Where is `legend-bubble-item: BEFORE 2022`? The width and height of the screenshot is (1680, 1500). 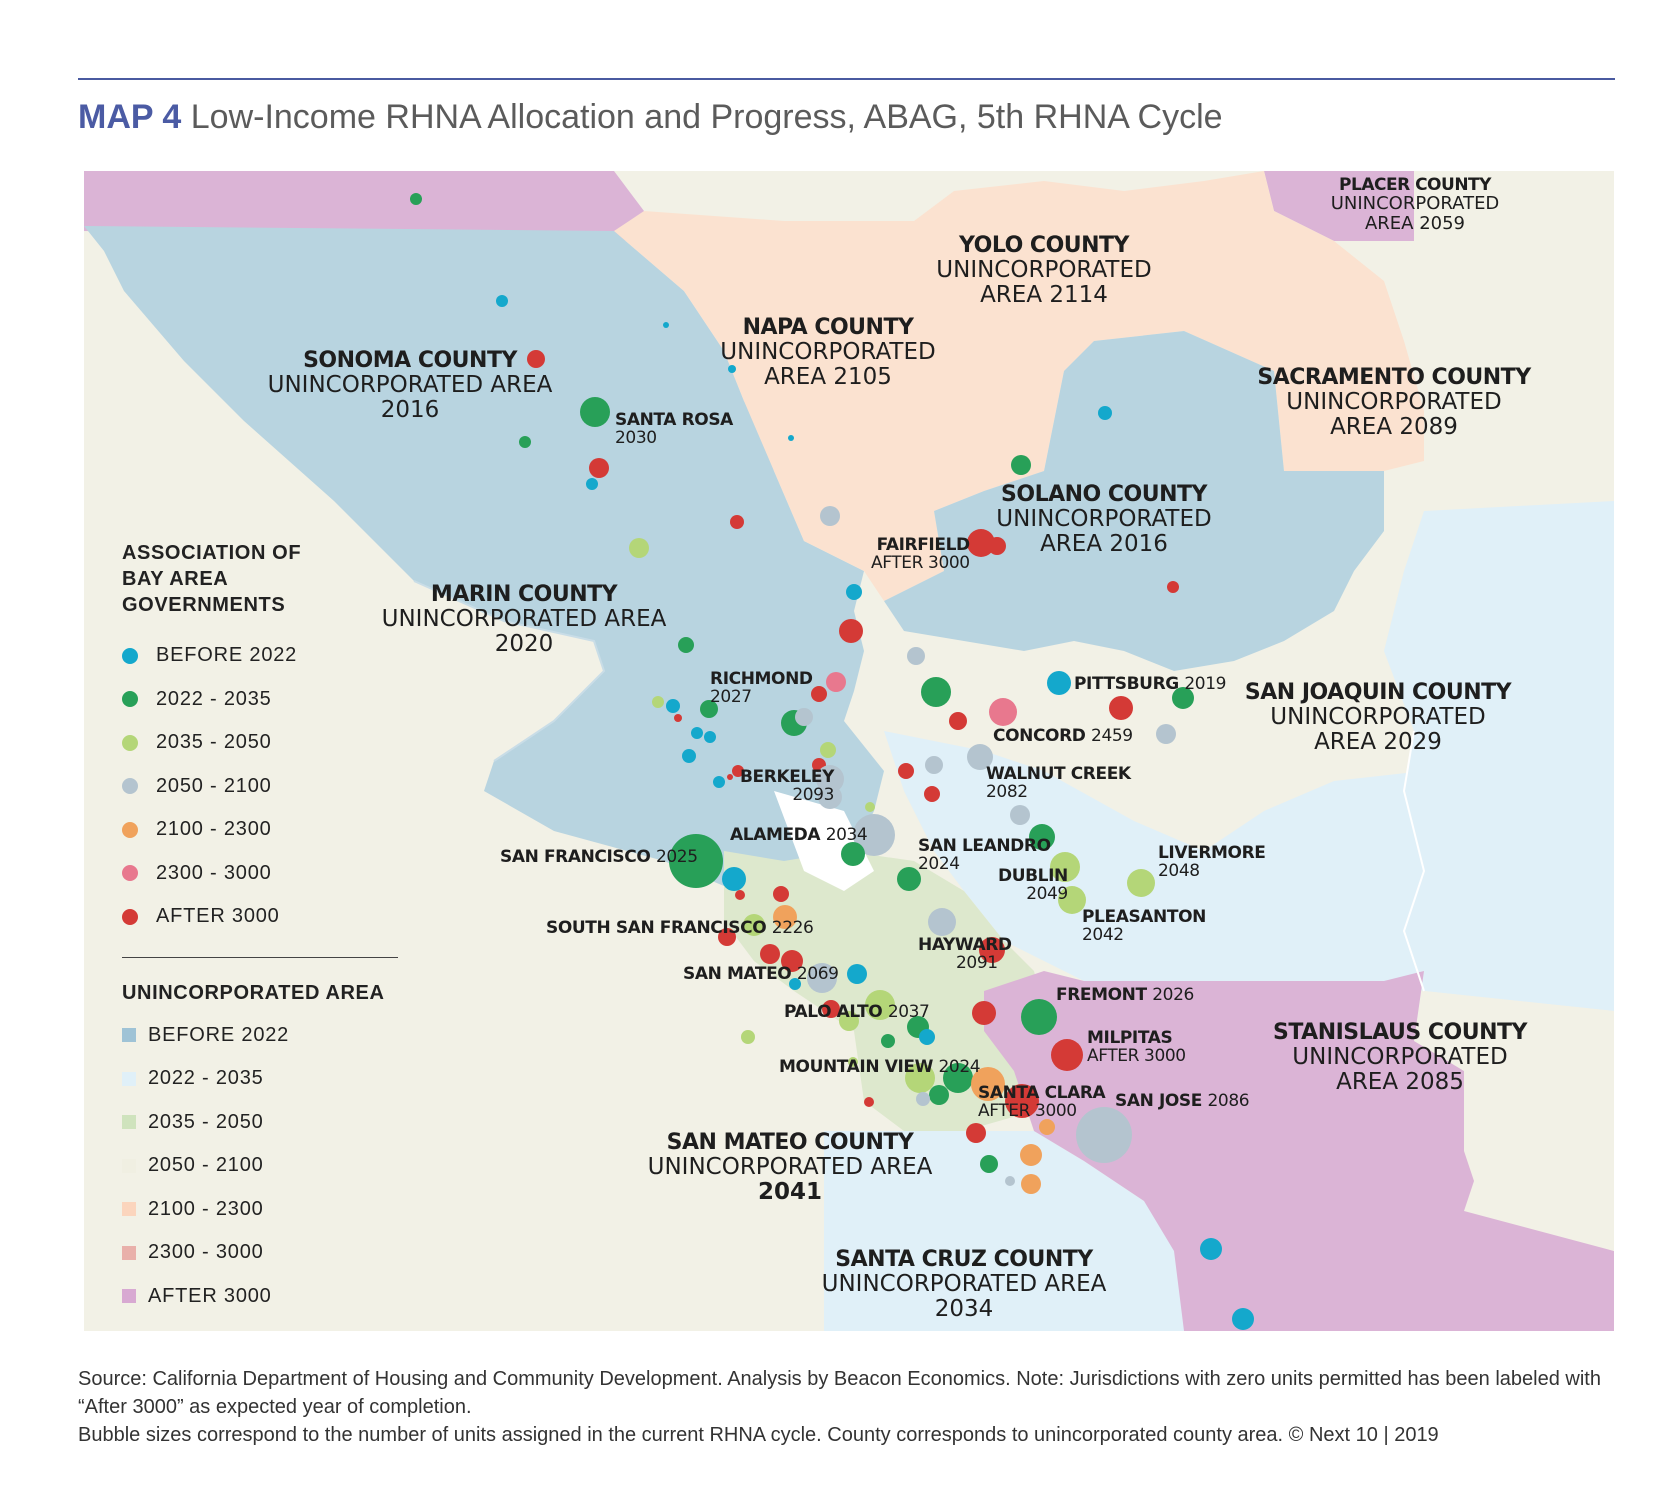
legend-bubble-item: BEFORE 2022 is located at coordinates (262, 656).